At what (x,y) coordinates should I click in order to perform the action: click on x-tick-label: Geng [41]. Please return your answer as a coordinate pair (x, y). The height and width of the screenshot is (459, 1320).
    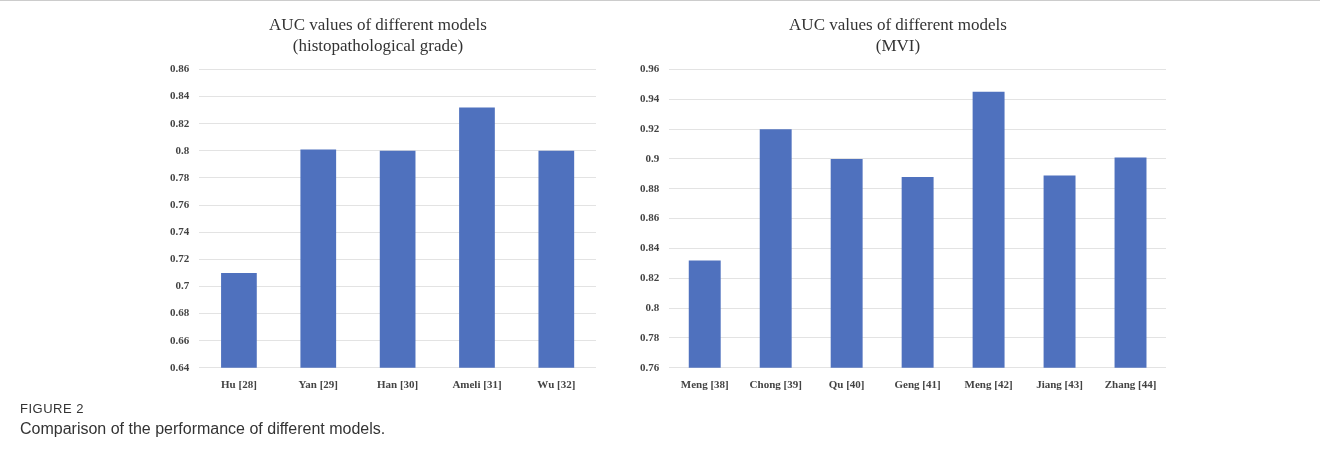
    Looking at the image, I should click on (917, 384).